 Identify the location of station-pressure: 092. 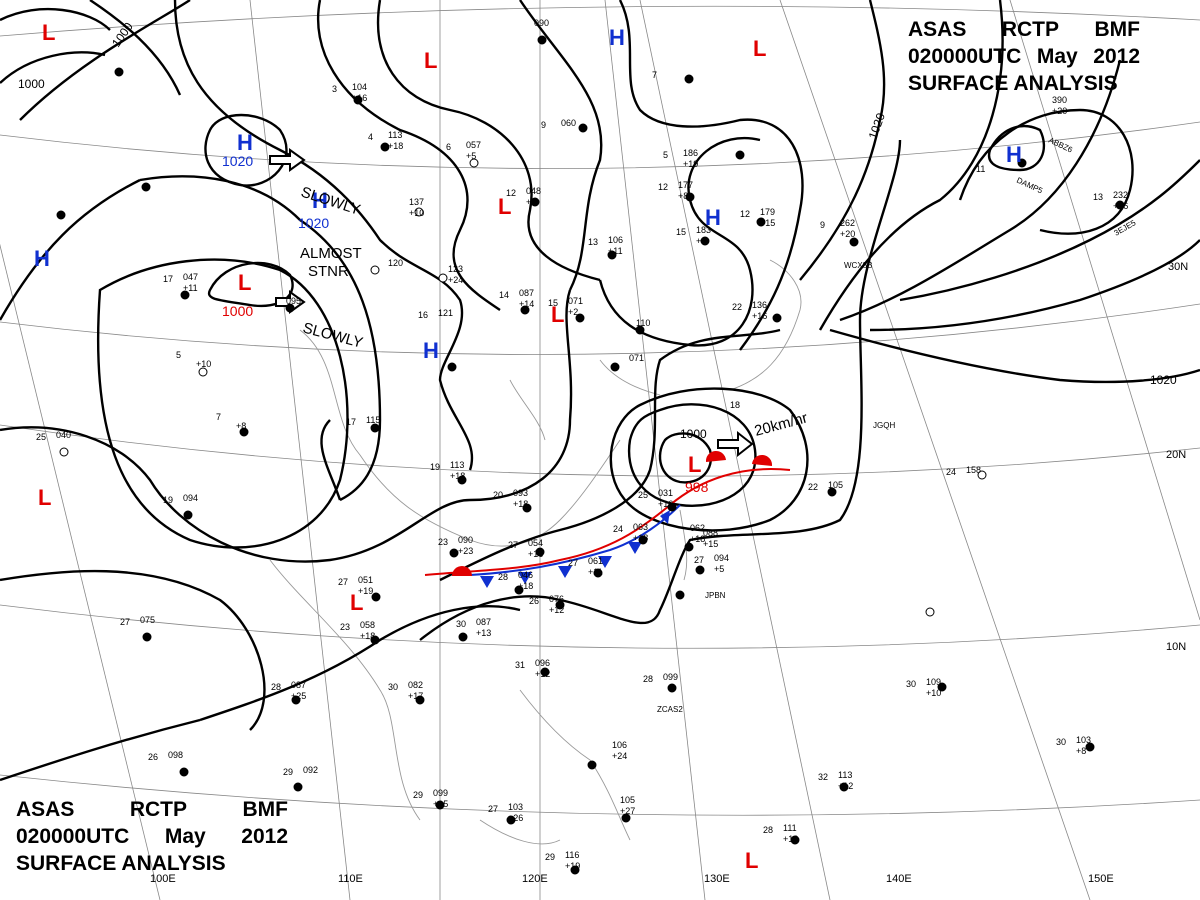
(310, 770).